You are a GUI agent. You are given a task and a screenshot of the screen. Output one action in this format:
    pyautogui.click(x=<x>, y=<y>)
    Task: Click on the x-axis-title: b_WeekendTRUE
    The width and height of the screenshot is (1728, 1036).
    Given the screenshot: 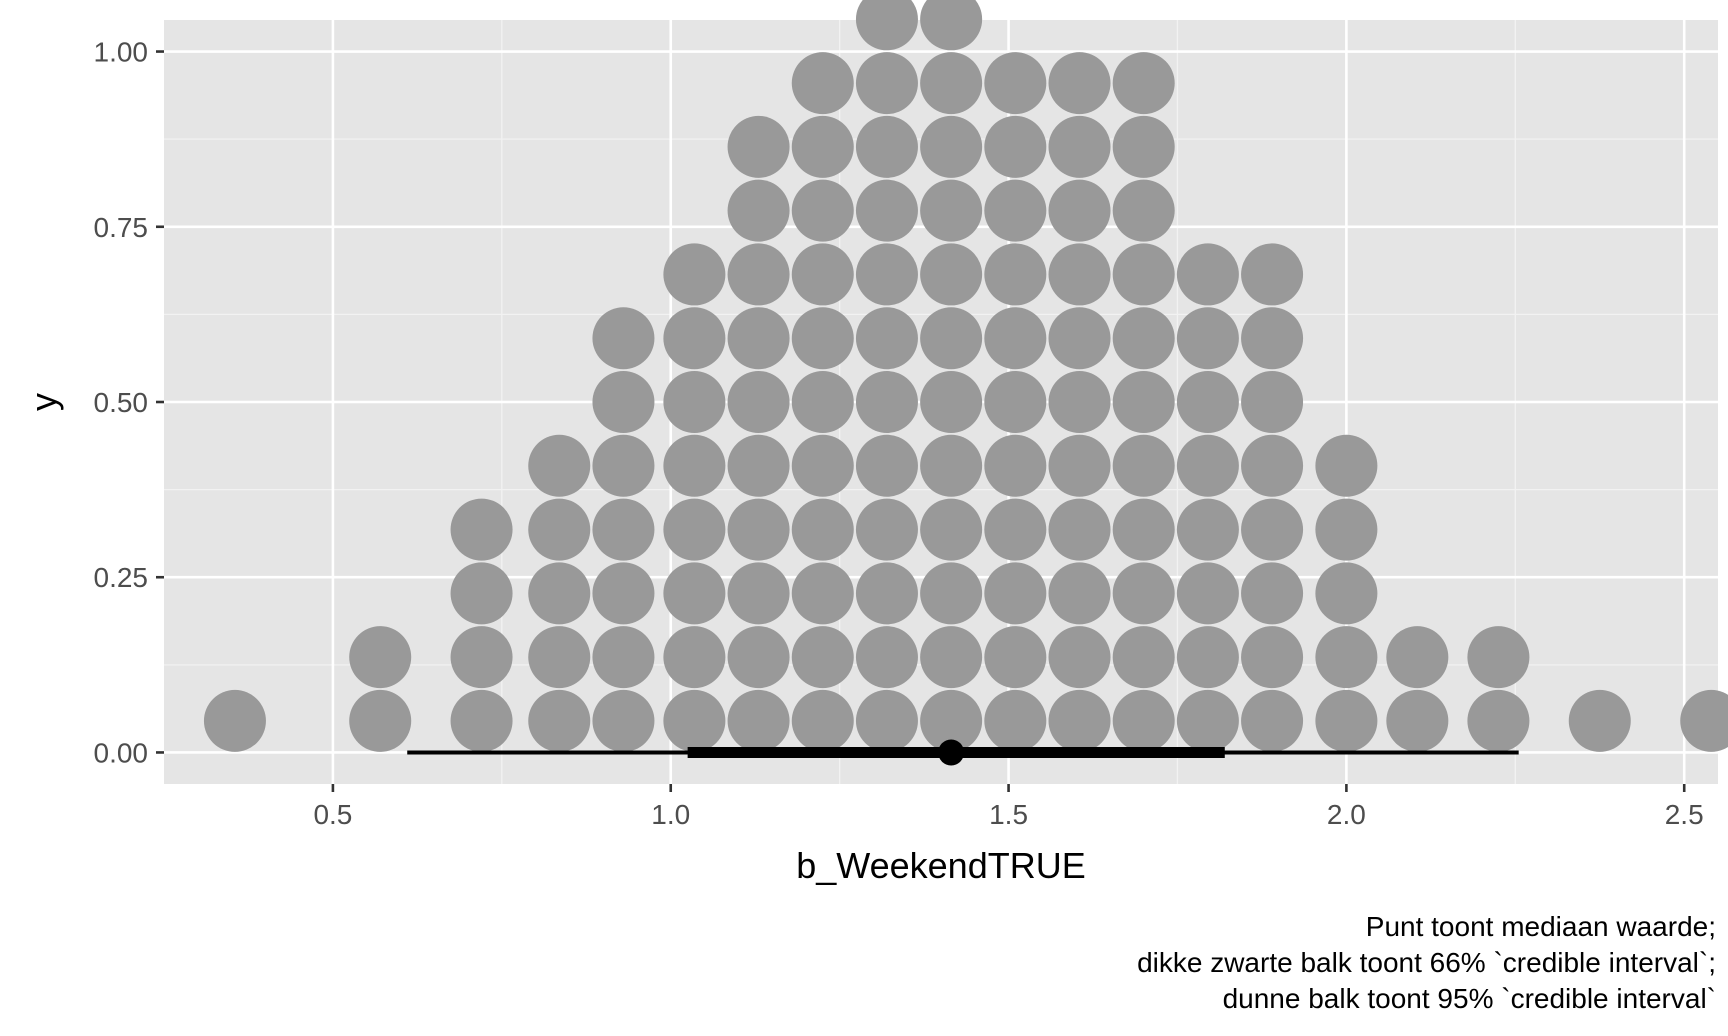 What is the action you would take?
    pyautogui.click(x=940, y=865)
    